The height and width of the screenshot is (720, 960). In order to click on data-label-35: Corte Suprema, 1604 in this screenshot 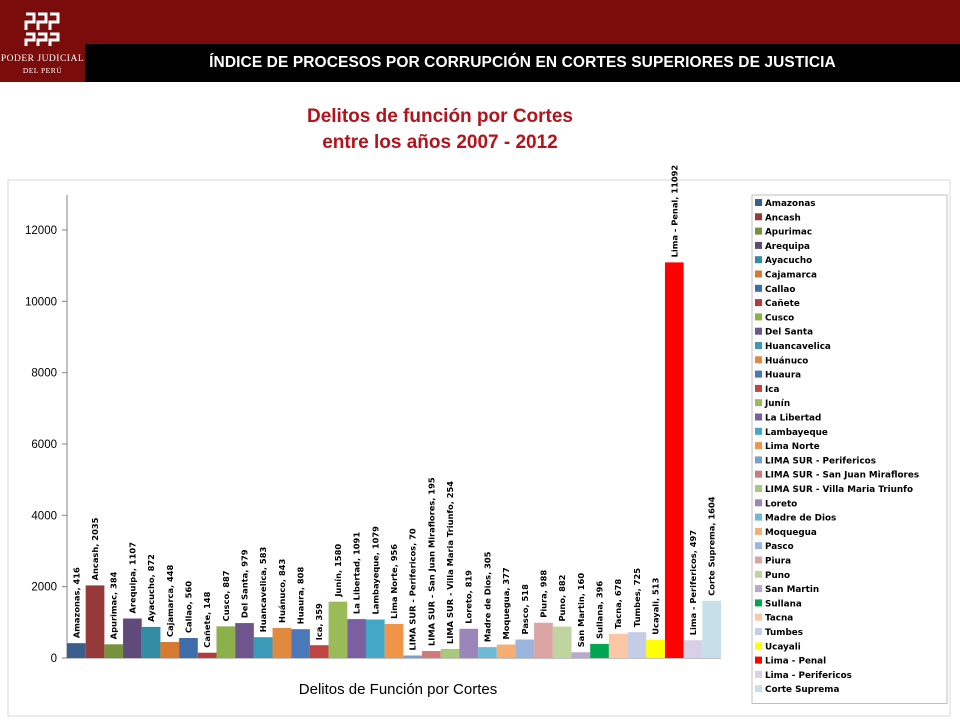, I will do `click(712, 546)`.